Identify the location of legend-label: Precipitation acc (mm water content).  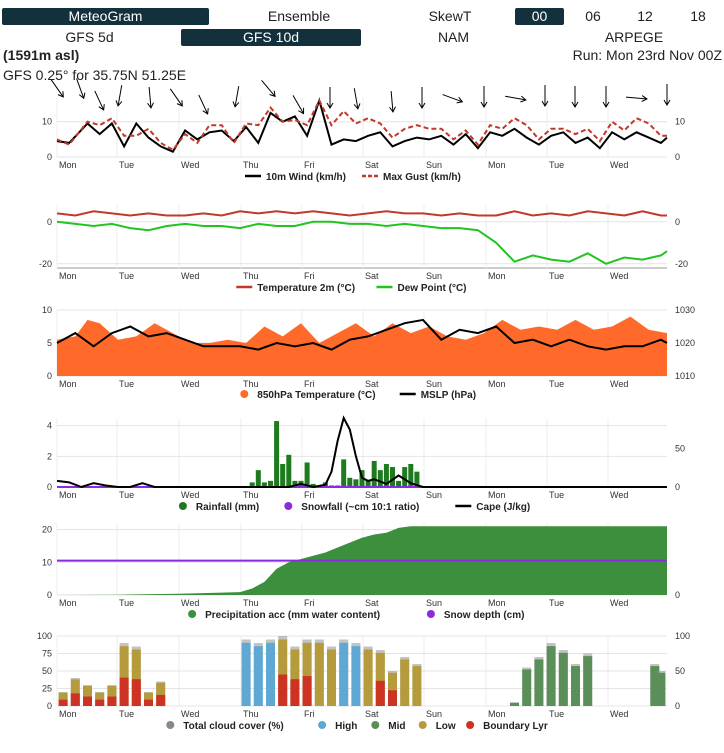
(292, 615).